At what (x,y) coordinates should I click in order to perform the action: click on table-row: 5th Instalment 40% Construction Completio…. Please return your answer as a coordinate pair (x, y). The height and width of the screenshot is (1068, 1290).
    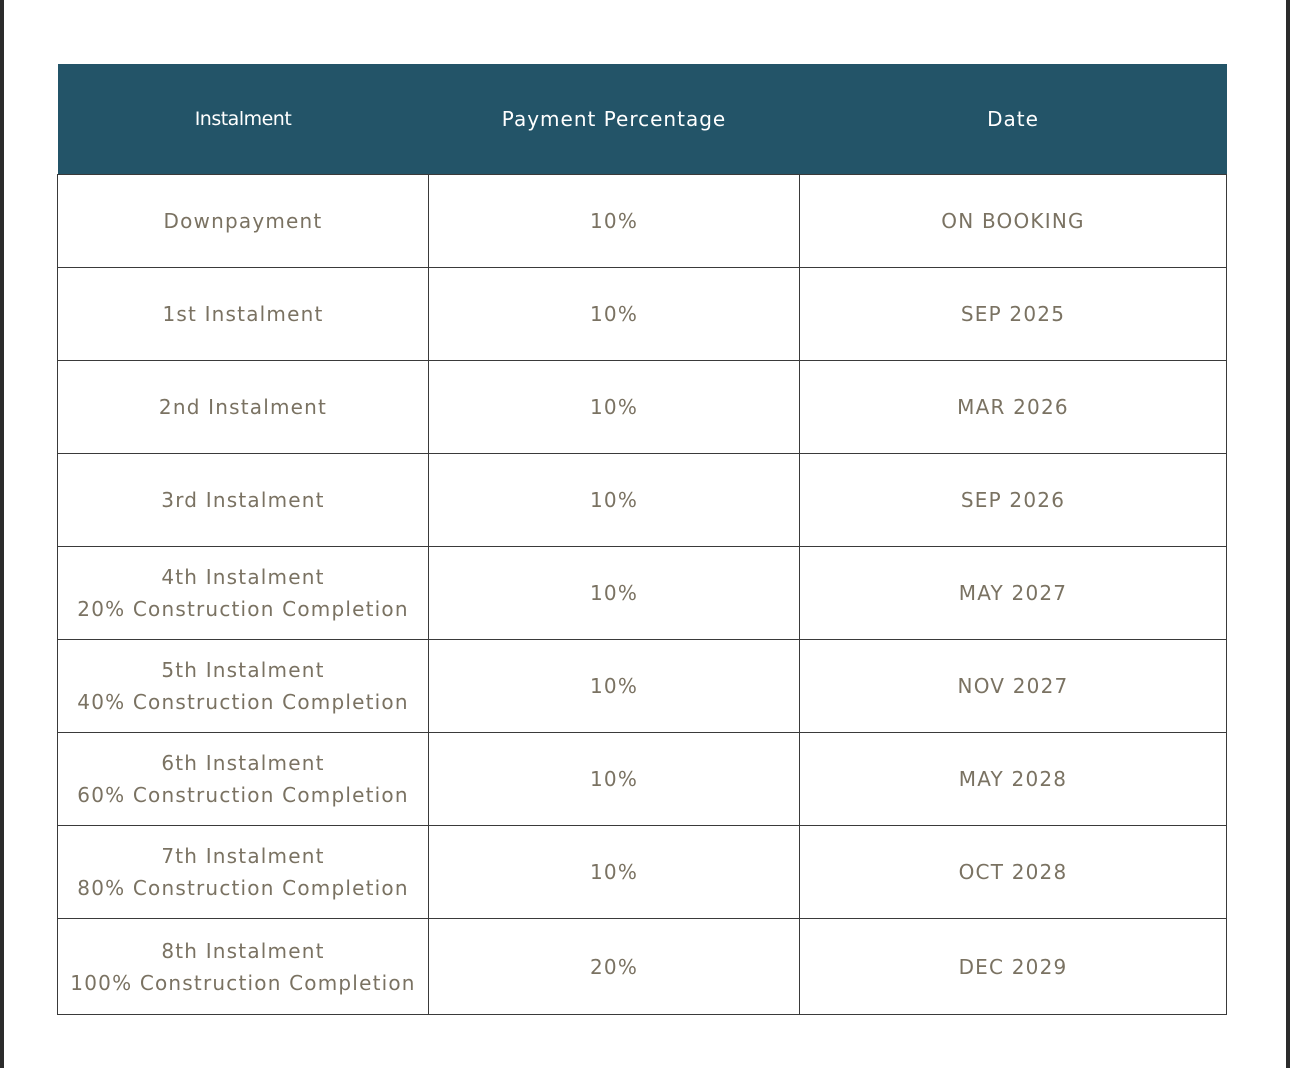
    Looking at the image, I should click on (642, 686).